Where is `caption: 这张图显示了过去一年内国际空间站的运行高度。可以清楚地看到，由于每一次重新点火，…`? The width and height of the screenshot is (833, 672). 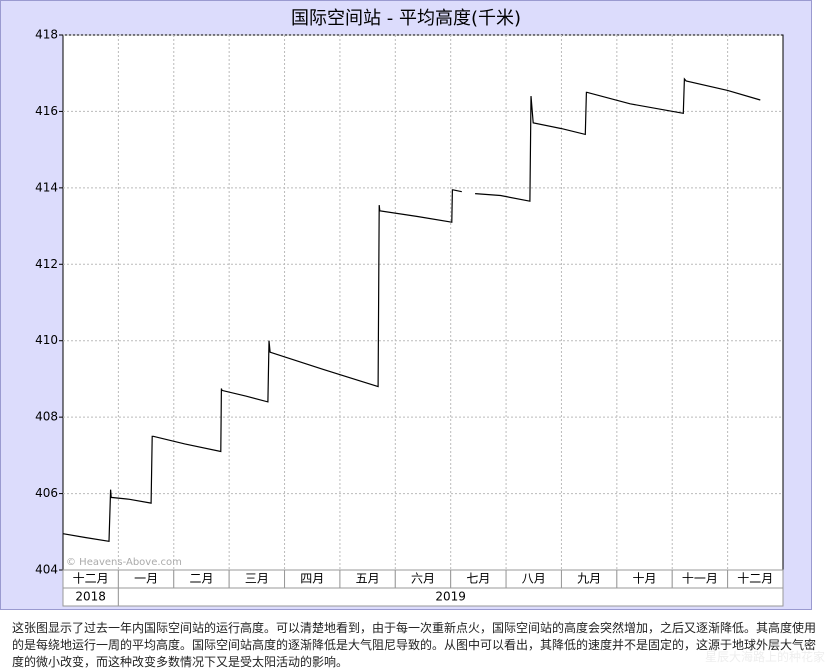
caption: 这张图显示了过去一年内国际空间站的运行高度。可以清楚地看到，由于每一次重新点火，… is located at coordinates (414, 645).